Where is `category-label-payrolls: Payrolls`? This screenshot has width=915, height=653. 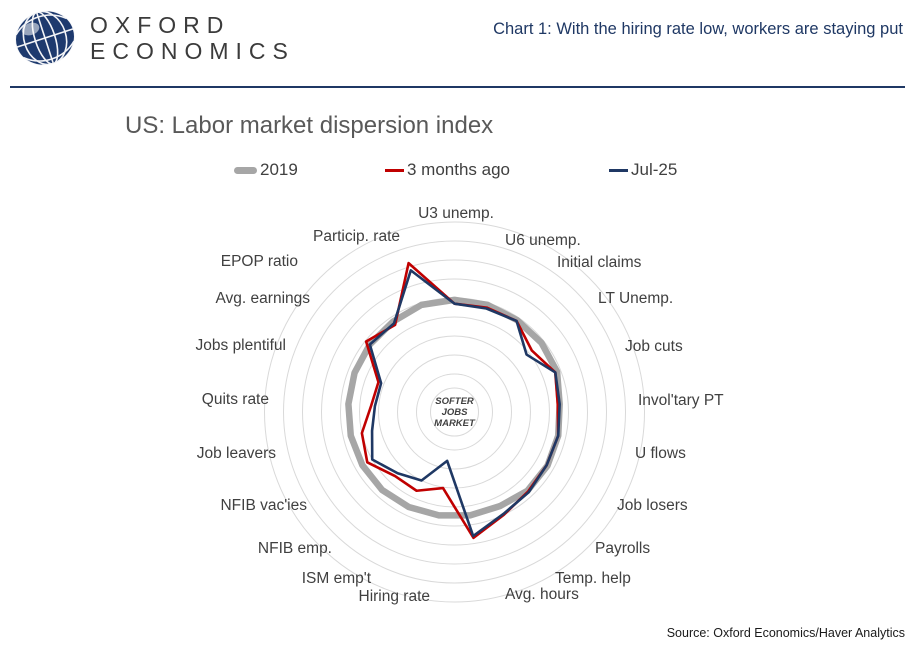
category-label-payrolls: Payrolls is located at coordinates (622, 548).